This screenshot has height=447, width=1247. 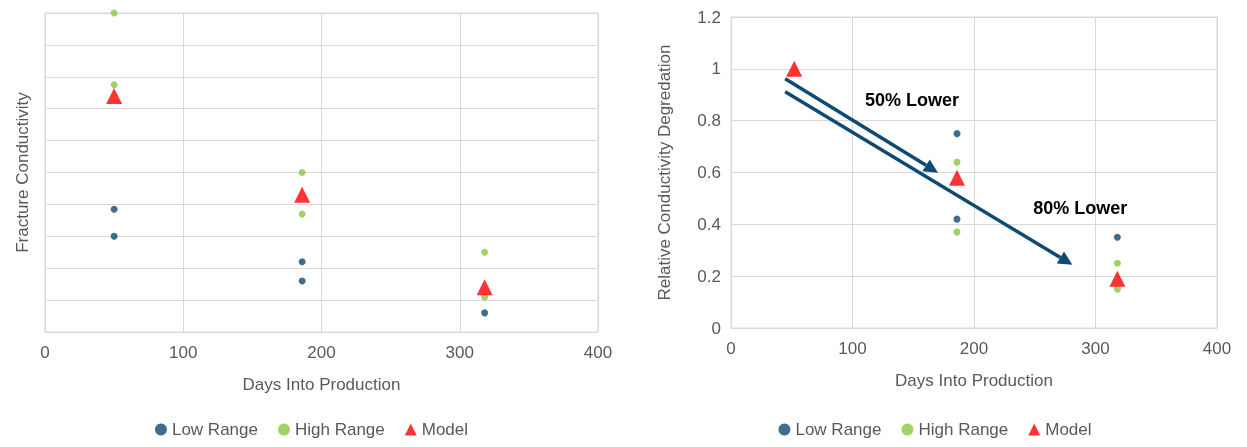 I want to click on y-tick-label: 0.6, so click(x=709, y=172).